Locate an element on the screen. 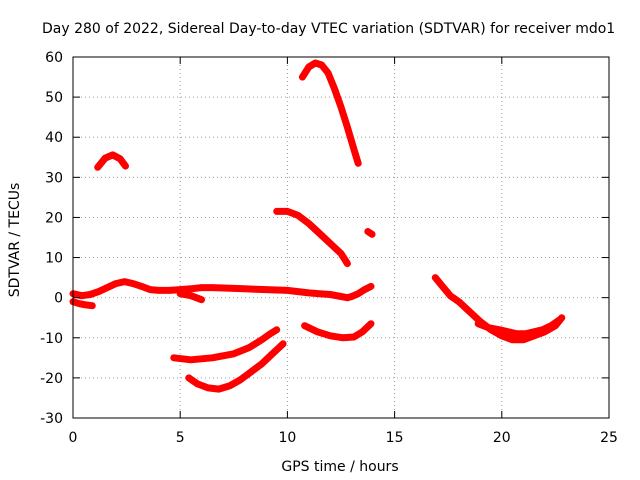 This screenshot has height=480, width=640. y-tick-label: 20 is located at coordinates (54, 218).